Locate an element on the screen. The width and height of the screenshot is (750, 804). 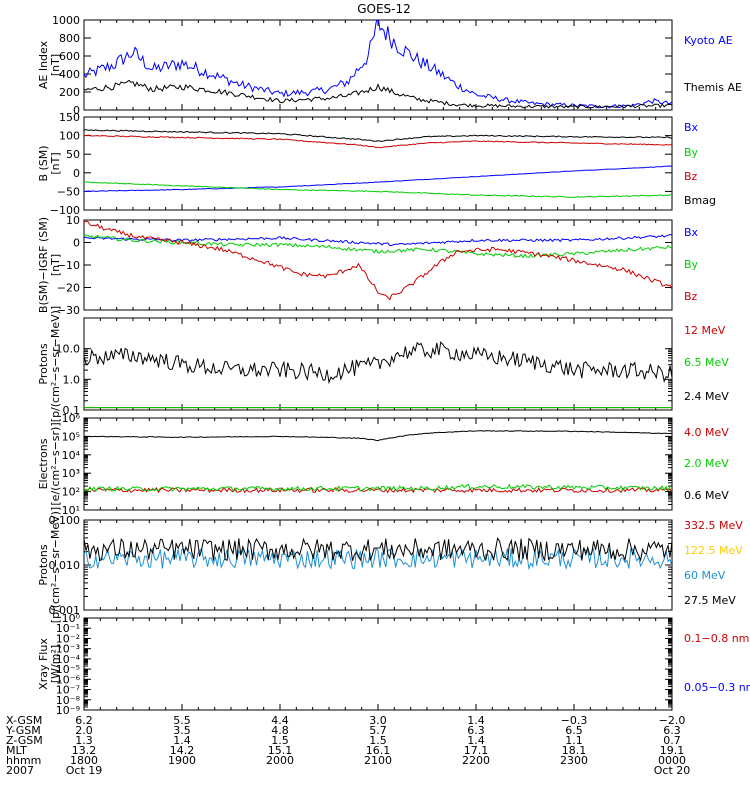
ephemeris-row-label: hhmm is located at coordinates (23, 760).